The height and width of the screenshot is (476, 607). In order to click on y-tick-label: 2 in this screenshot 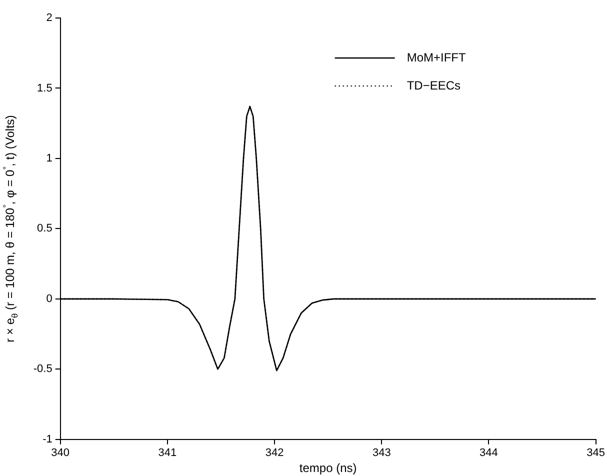, I will do `click(49, 18)`.